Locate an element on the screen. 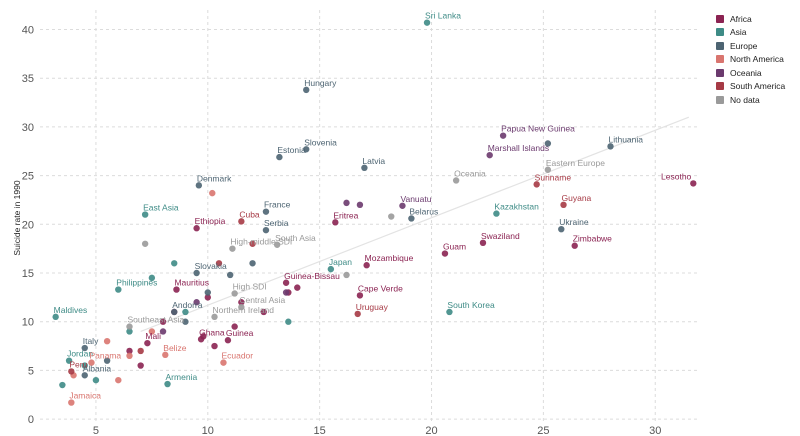 The height and width of the screenshot is (436, 800). point-label: Latvia is located at coordinates (373, 161).